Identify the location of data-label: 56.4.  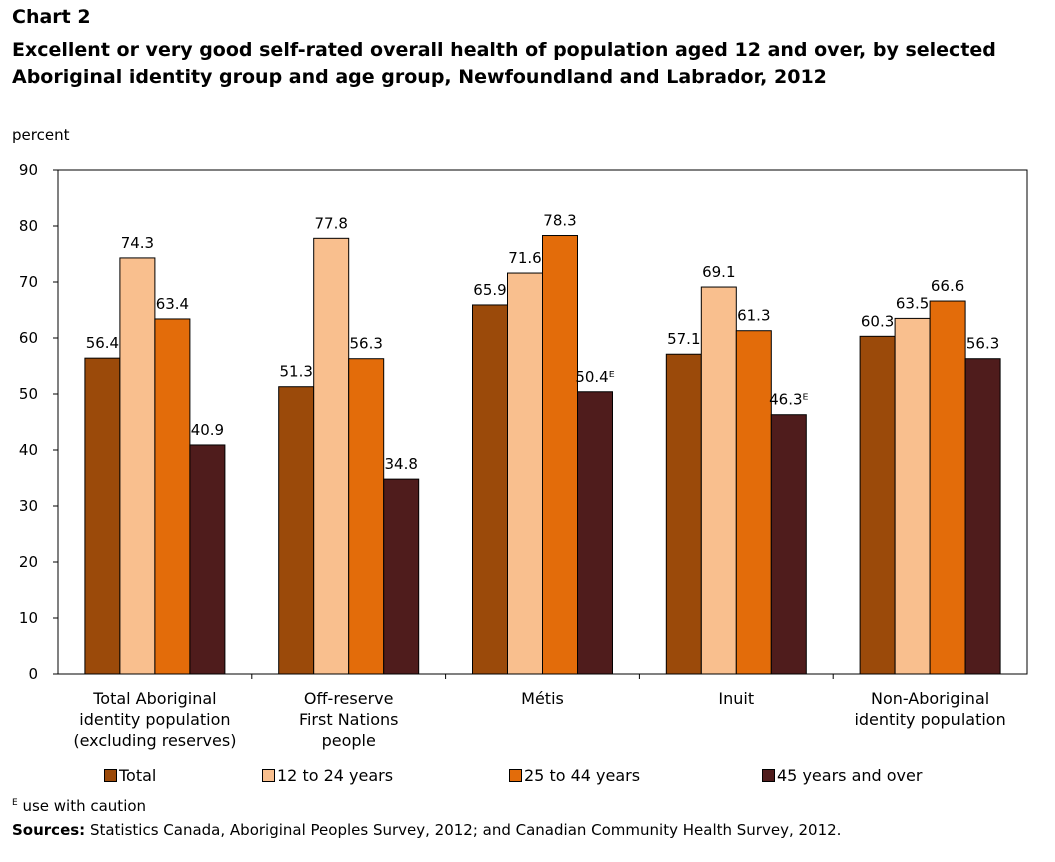
(102, 343).